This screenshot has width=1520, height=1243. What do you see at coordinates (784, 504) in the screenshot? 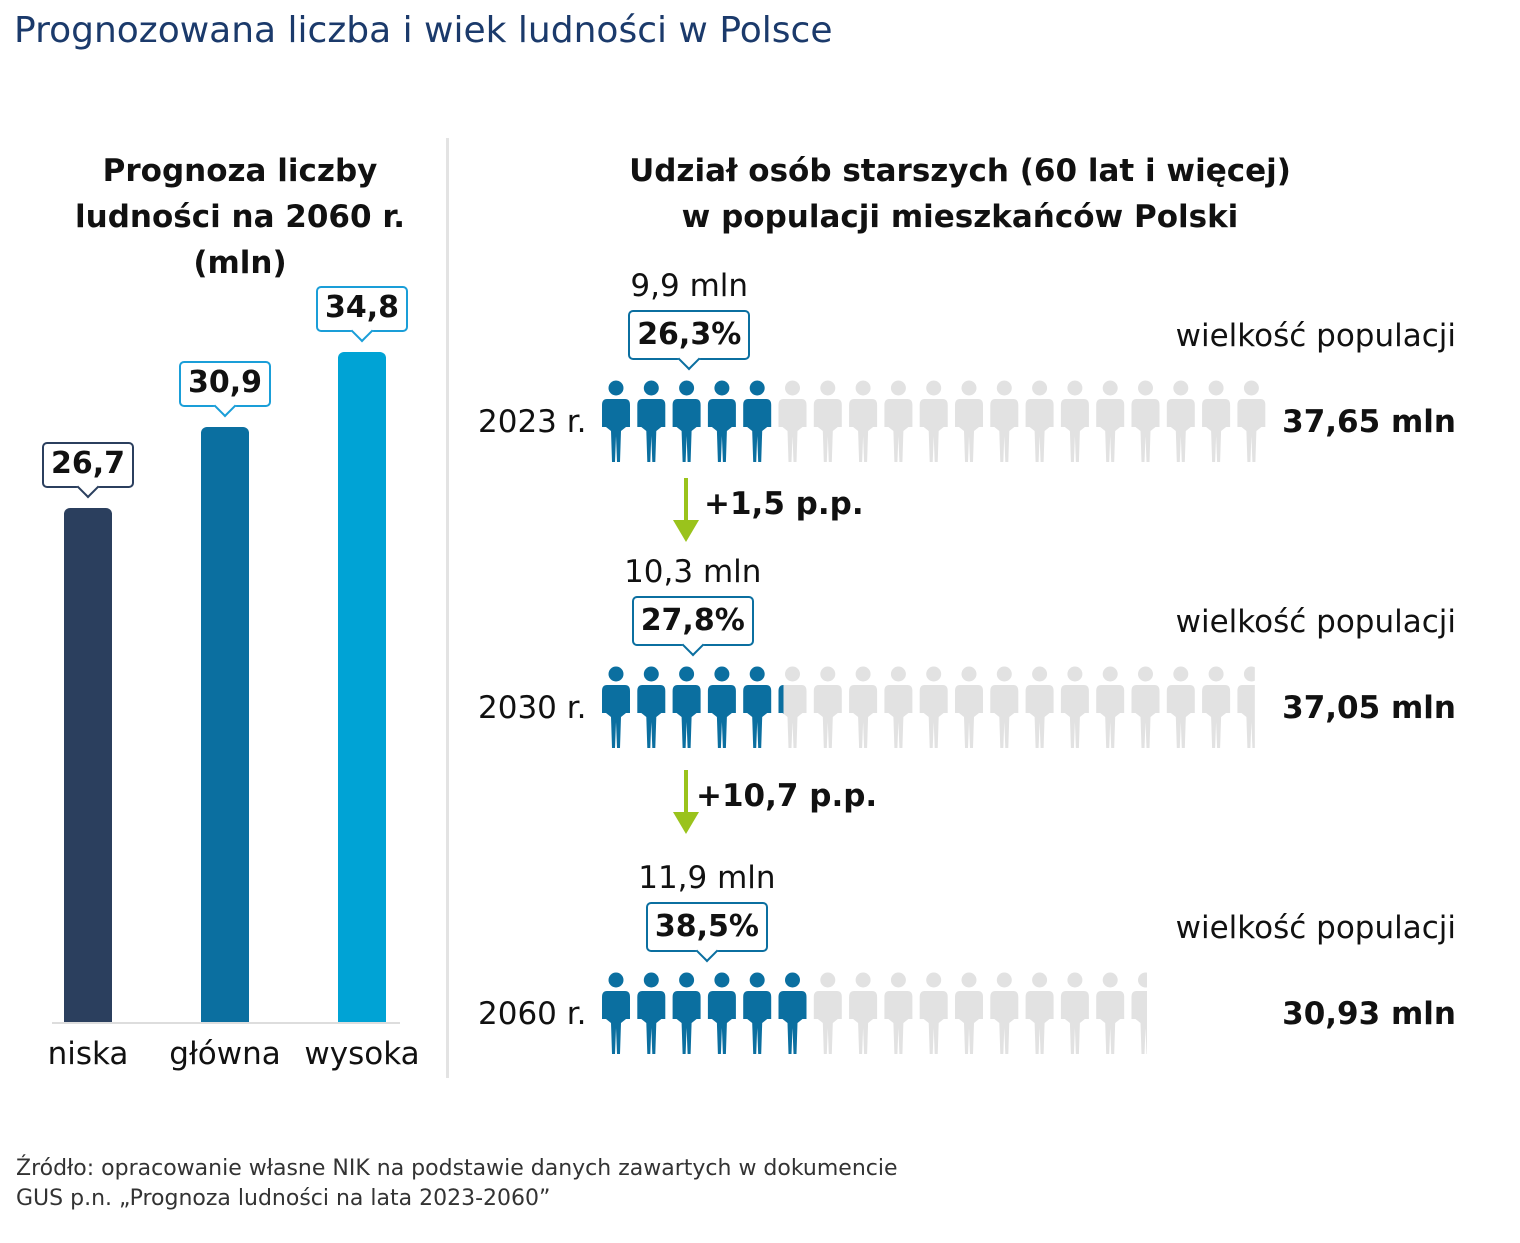
I see `change-label: +1,5 p.p.` at bounding box center [784, 504].